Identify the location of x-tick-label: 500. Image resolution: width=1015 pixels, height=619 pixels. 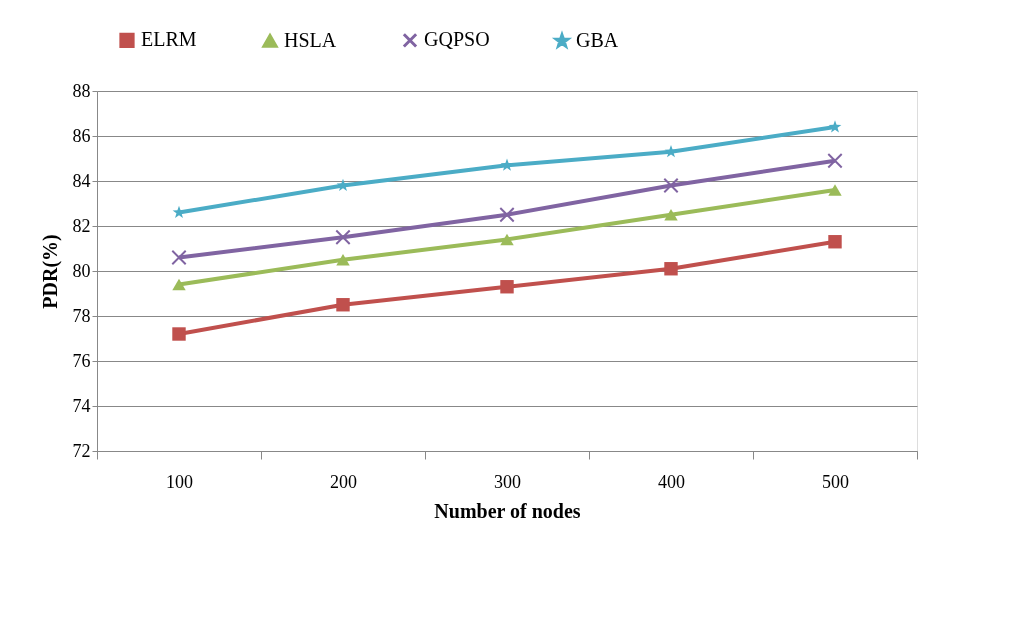
(835, 481).